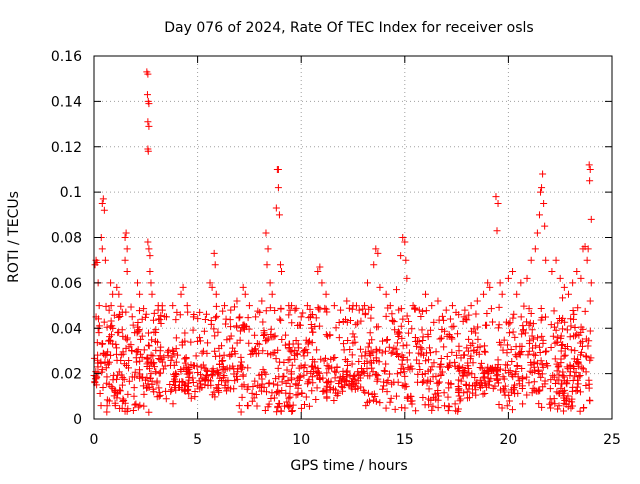 Image resolution: width=640 pixels, height=484 pixels. I want to click on x-tick-label: 25, so click(612, 440).